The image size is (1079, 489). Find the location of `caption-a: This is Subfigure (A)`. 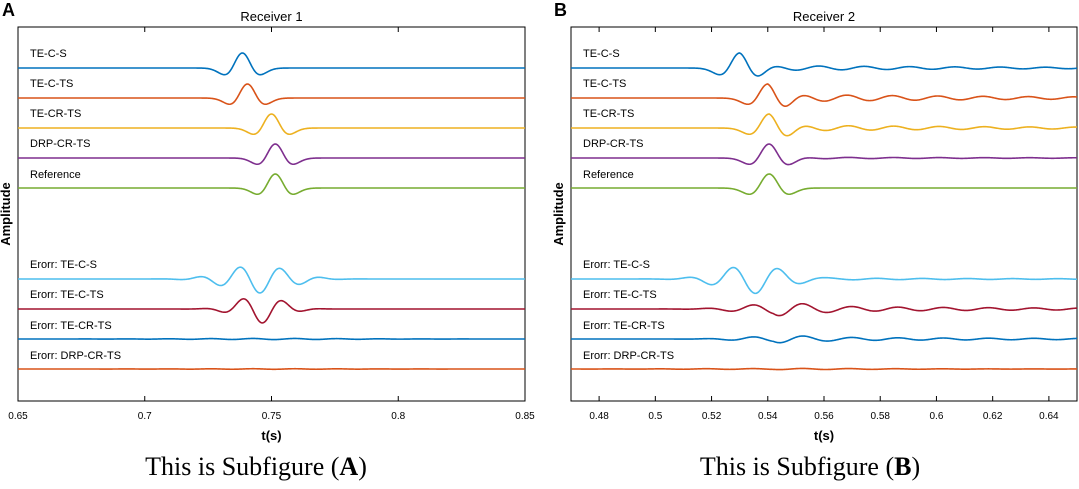

caption-a: This is Subfigure (A) is located at coordinates (256, 466).